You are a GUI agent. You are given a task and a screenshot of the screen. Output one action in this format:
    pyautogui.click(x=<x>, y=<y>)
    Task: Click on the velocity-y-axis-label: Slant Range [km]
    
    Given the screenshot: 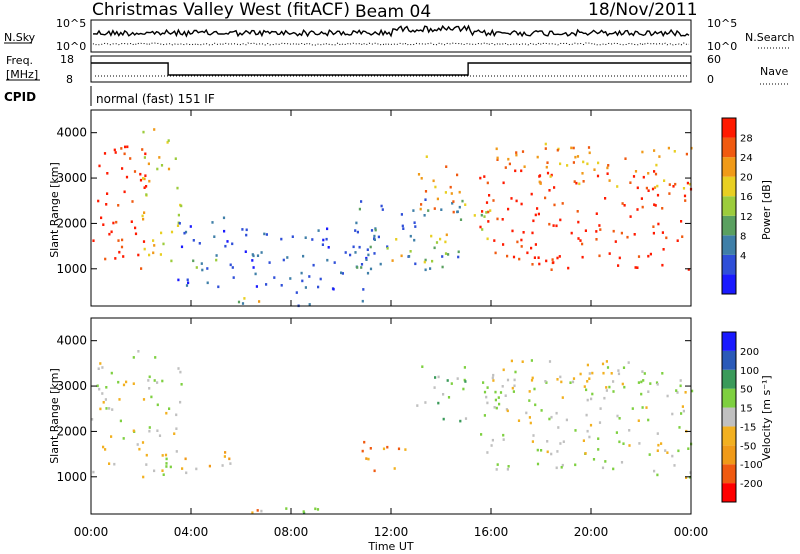 What is the action you would take?
    pyautogui.click(x=54, y=416)
    